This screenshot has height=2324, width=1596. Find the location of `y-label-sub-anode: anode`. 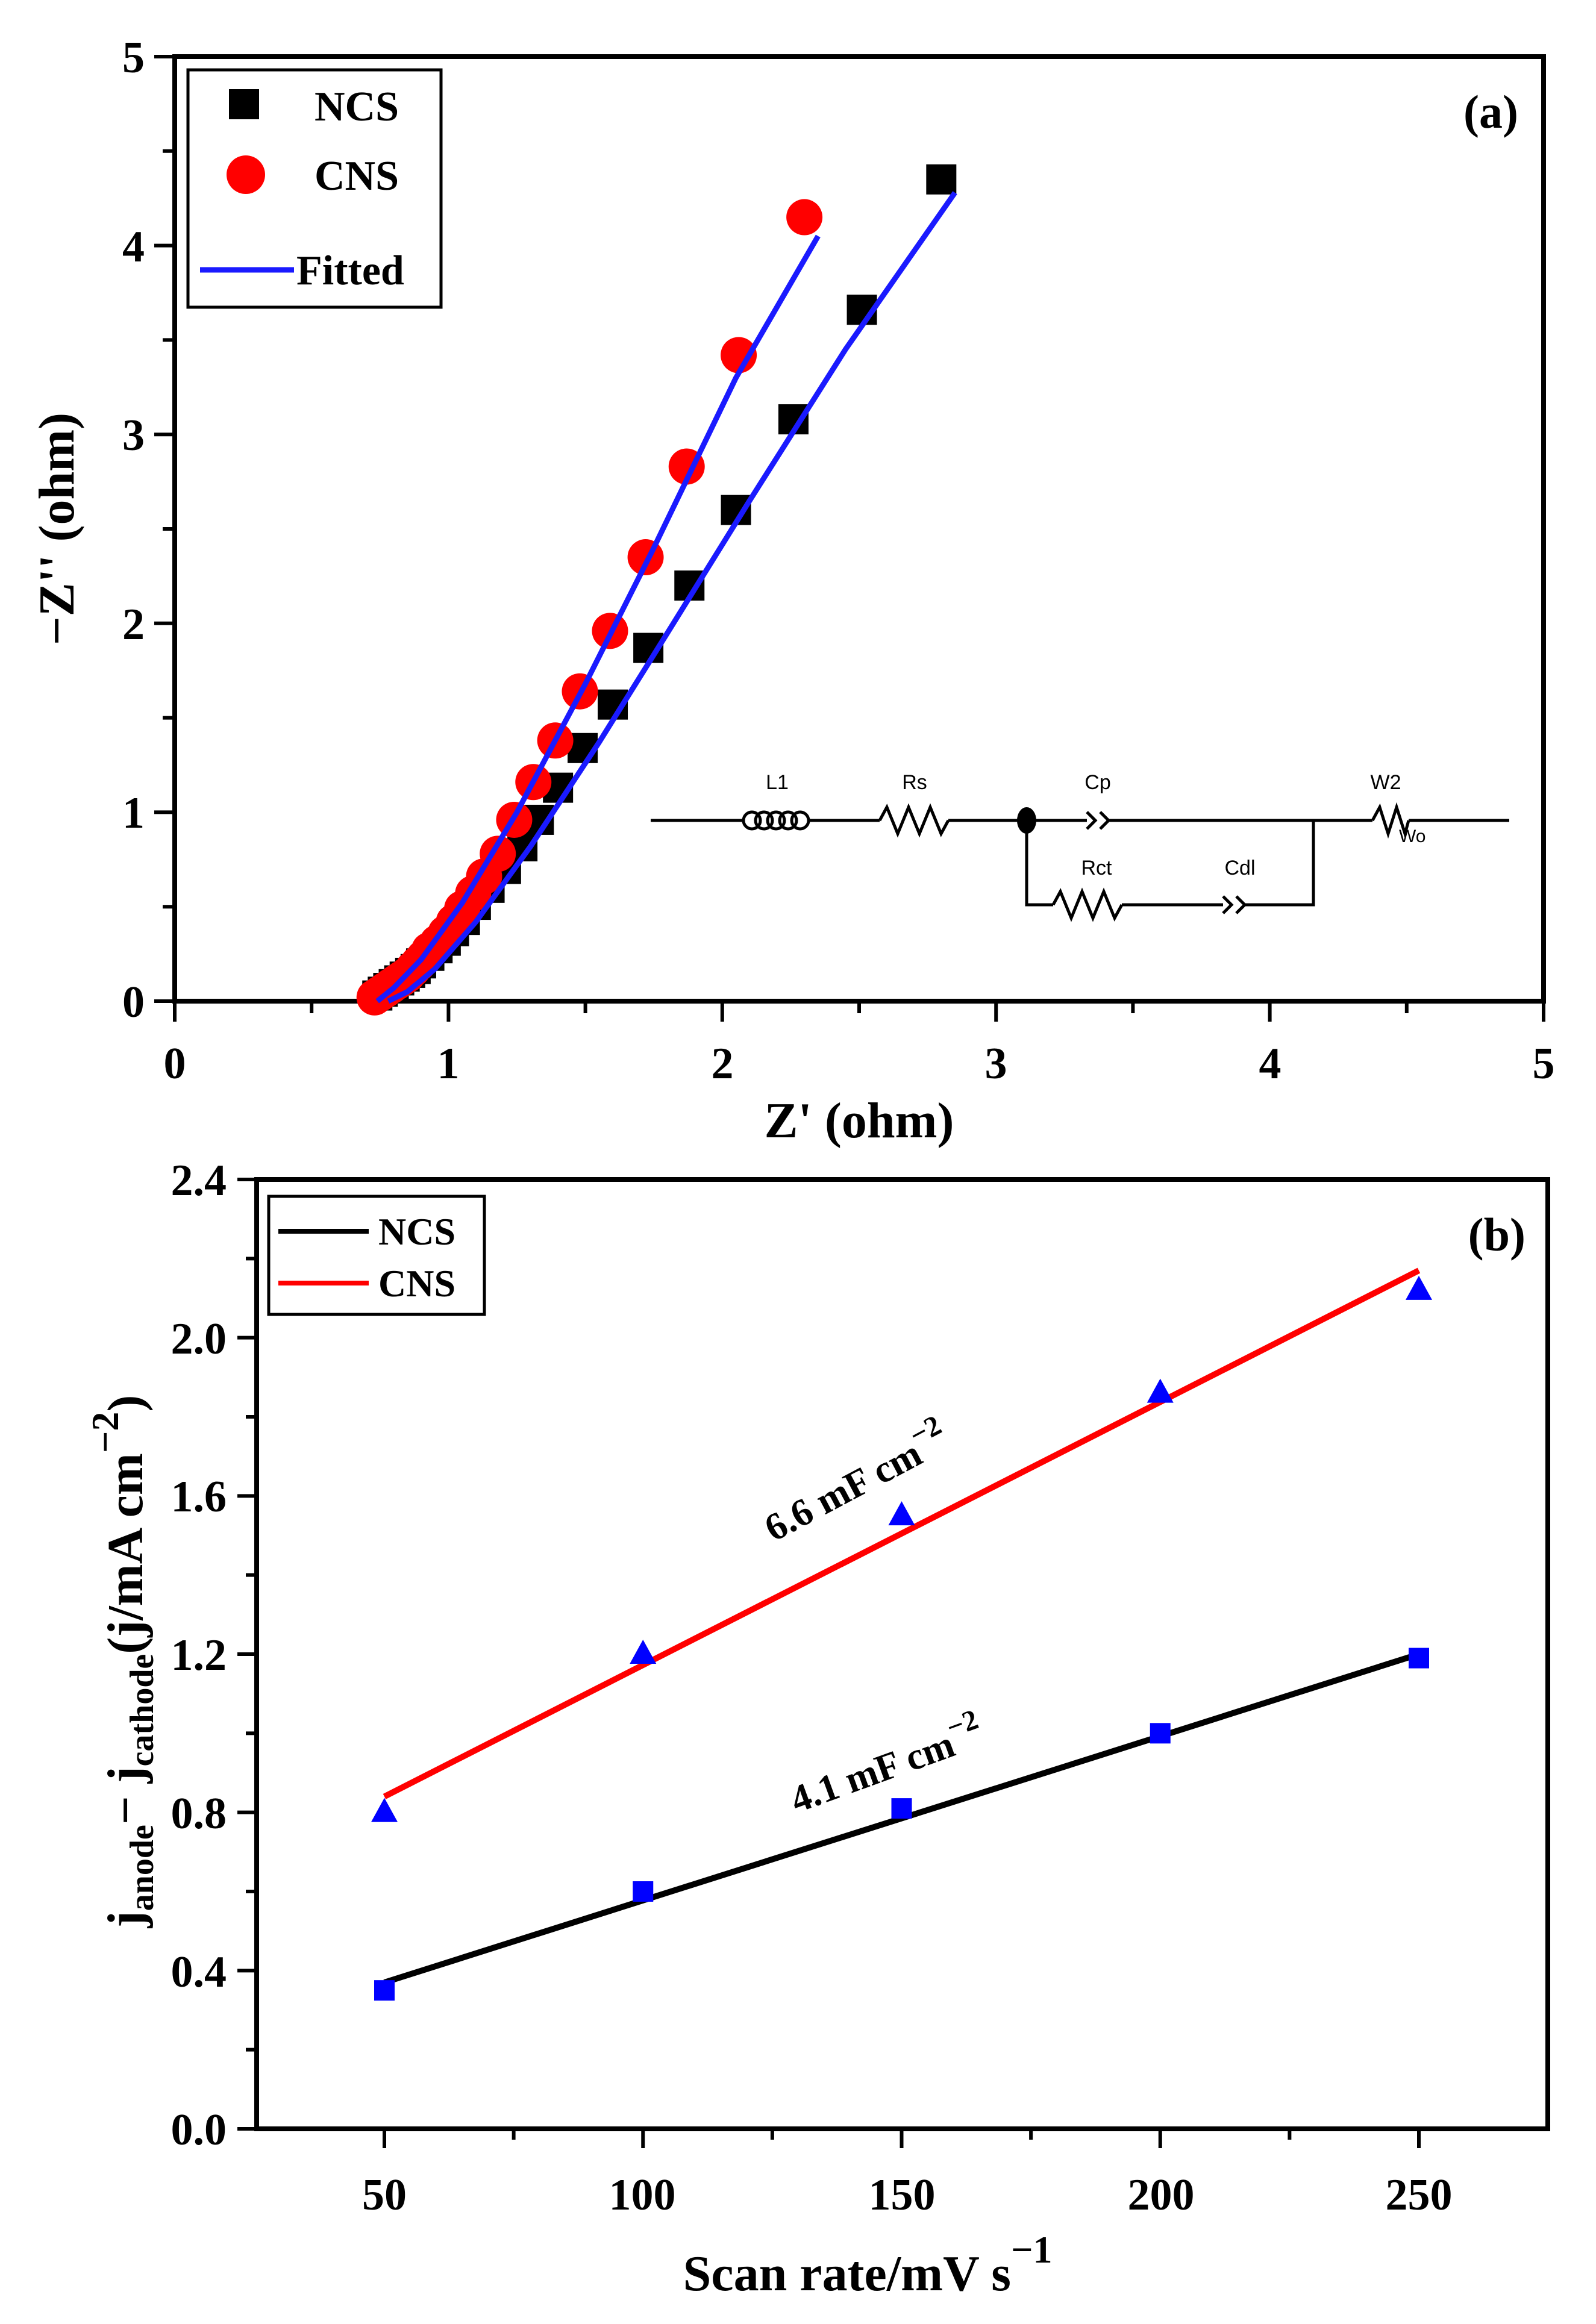

y-label-sub-anode: anode is located at coordinates (142, 1868).